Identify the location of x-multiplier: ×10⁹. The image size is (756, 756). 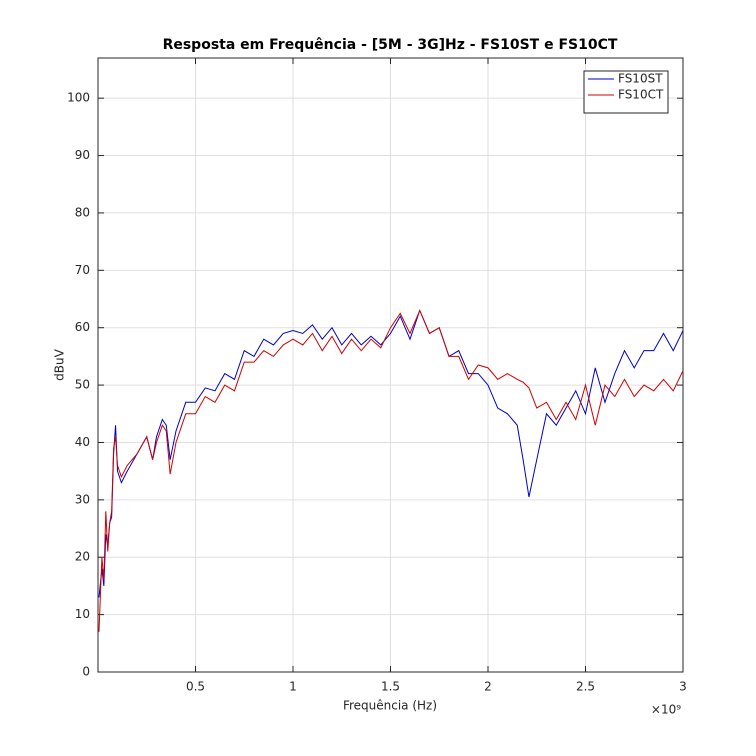
(666, 710).